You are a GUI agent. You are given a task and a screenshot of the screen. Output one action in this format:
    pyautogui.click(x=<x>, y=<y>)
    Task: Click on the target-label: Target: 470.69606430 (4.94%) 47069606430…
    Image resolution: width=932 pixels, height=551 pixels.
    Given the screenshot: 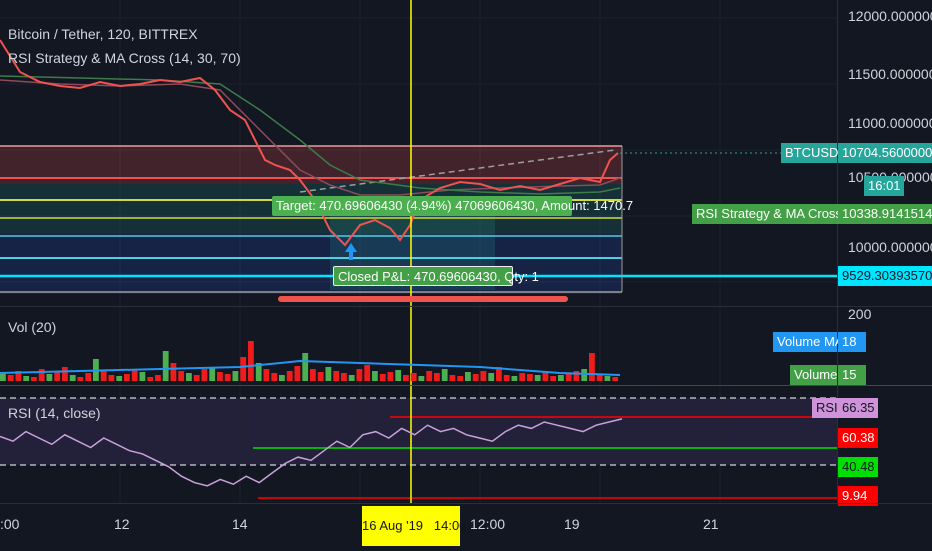 What is the action you would take?
    pyautogui.click(x=452, y=206)
    